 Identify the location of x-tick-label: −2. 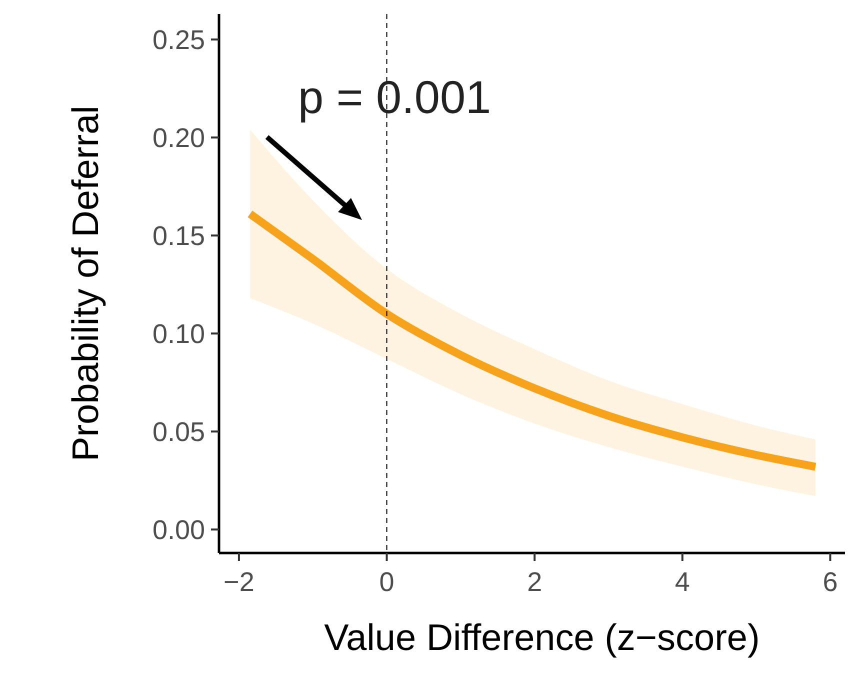
(239, 582).